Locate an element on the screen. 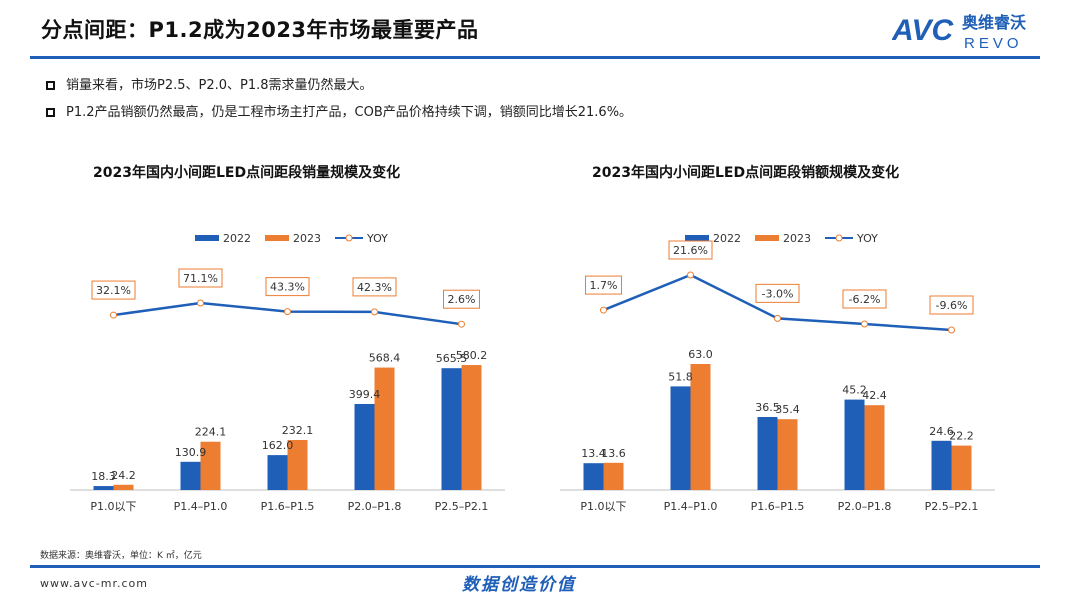 This screenshot has width=1066, height=600. data-source-note: 数据来源：奥维睿沃，单位：K ㎡，亿元 is located at coordinates (121, 556).